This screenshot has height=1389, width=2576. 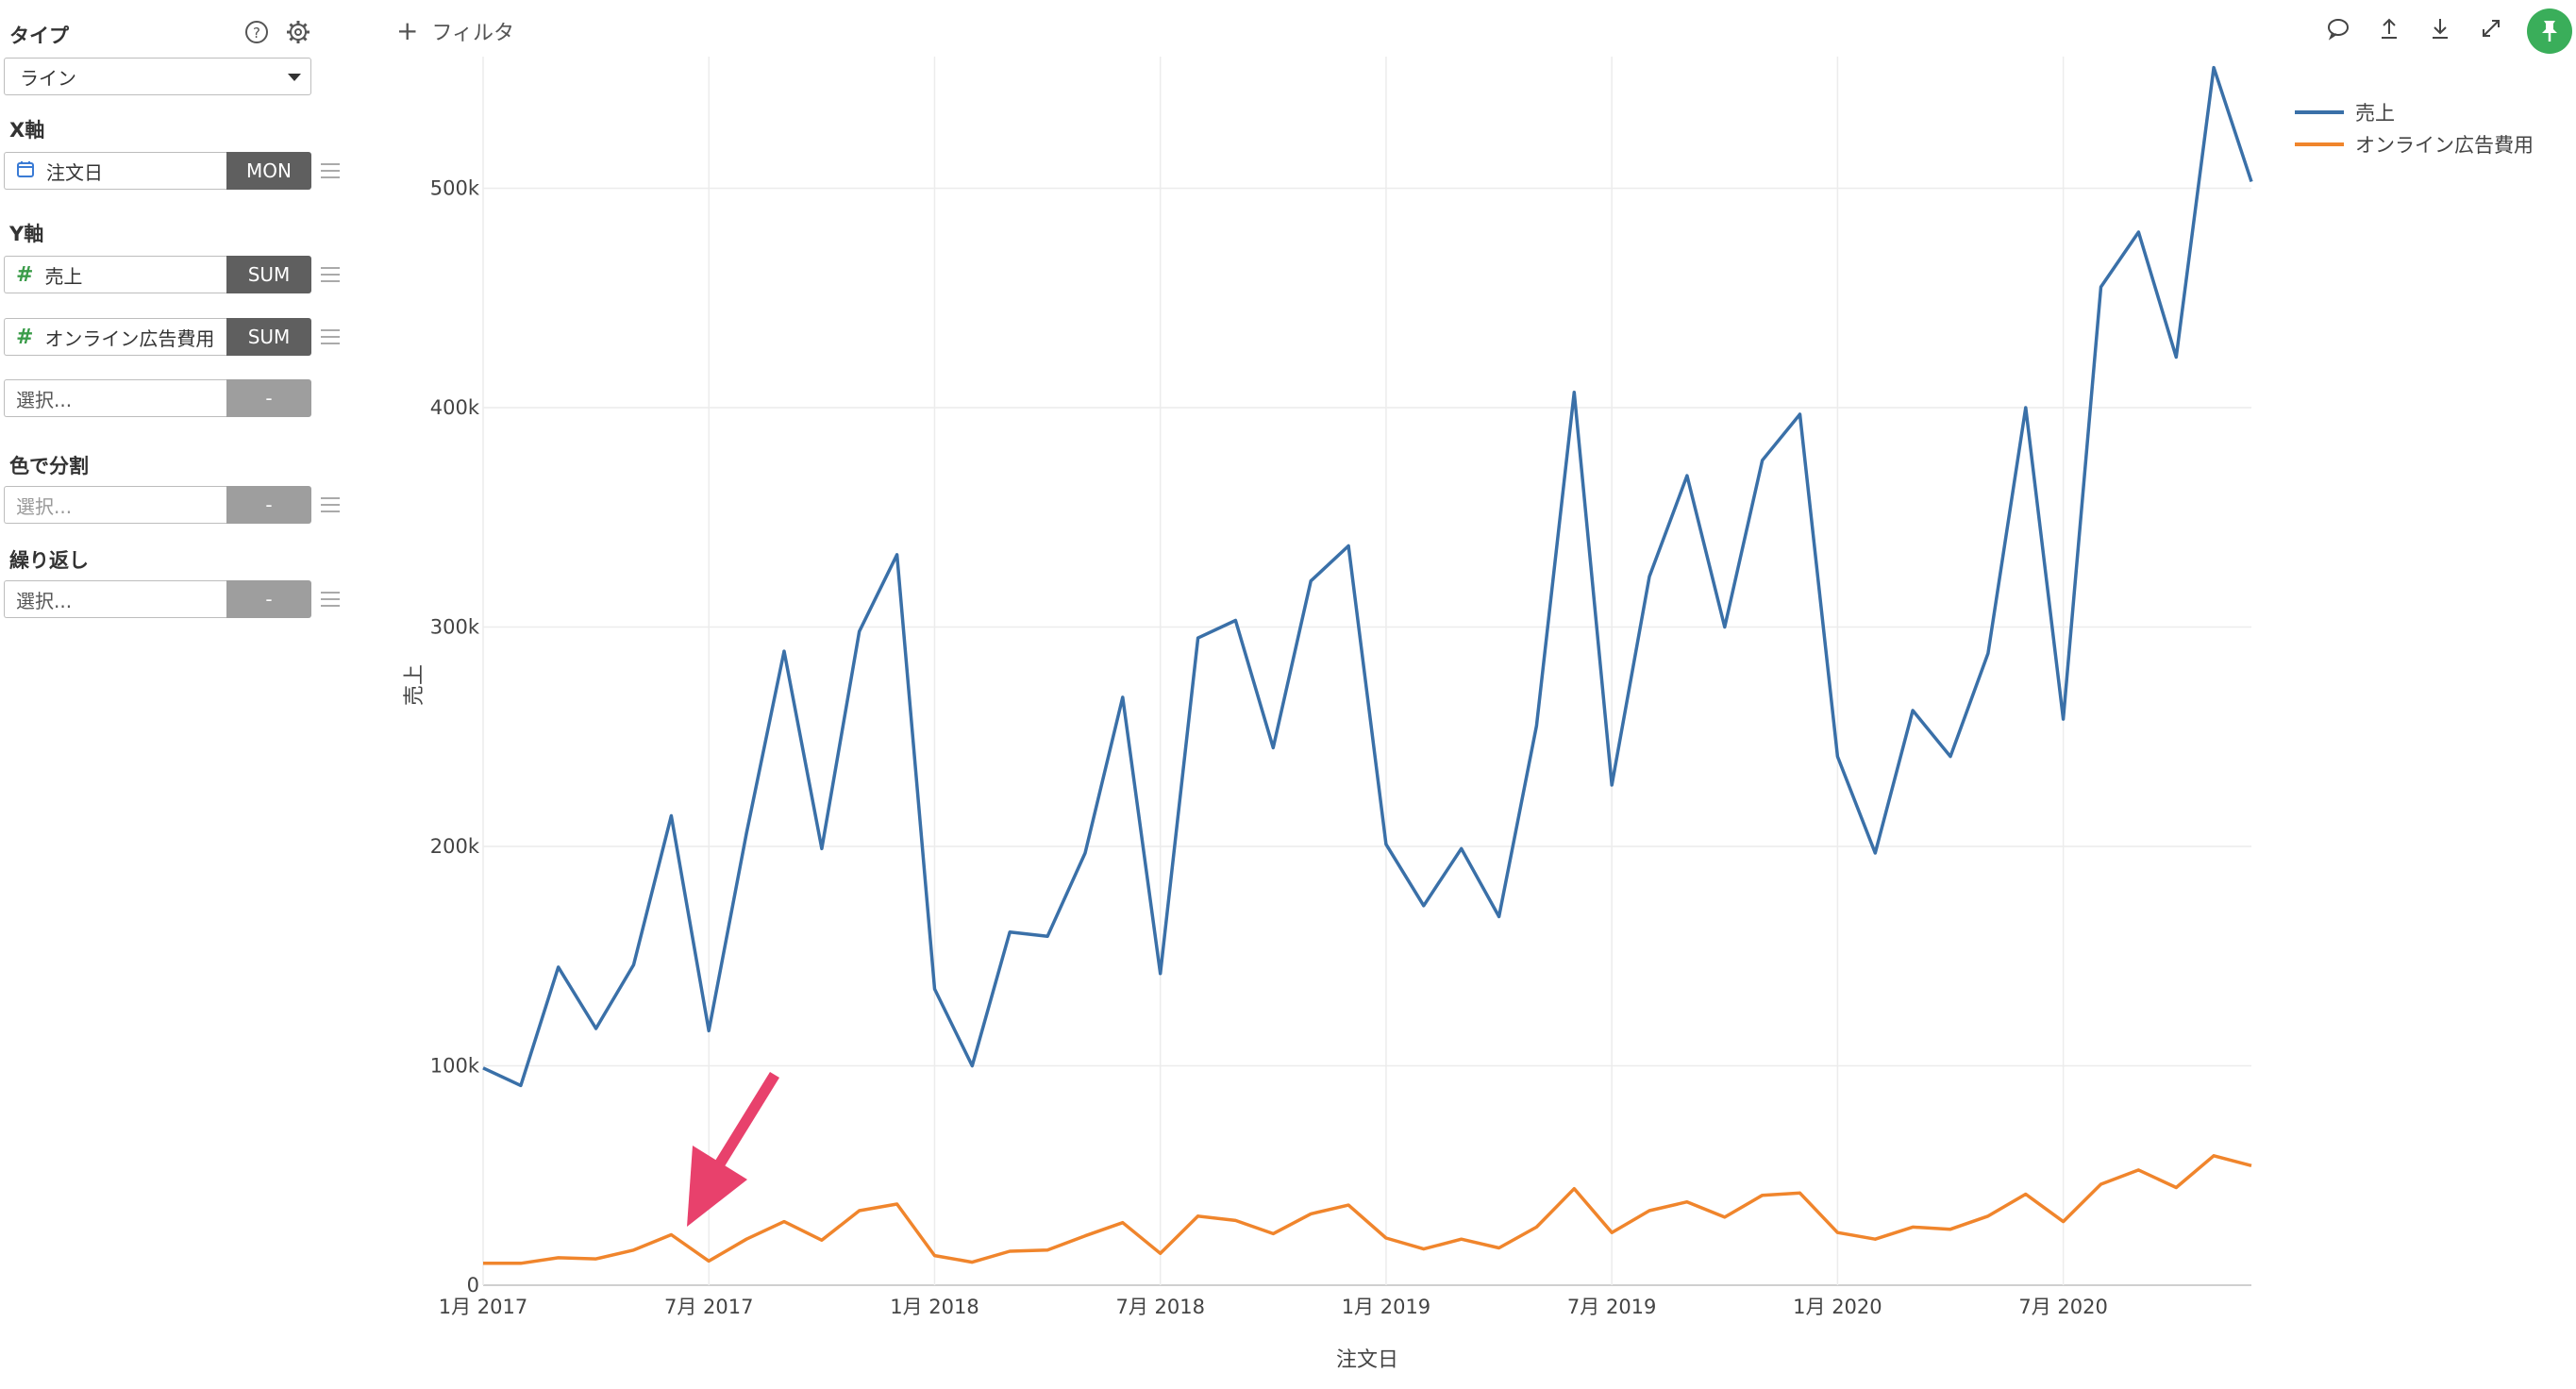 I want to click on chart-settings-sidebar: タイプ ? ライン X軸 注文日 MON Y軸 # 売上, so click(x=179, y=694).